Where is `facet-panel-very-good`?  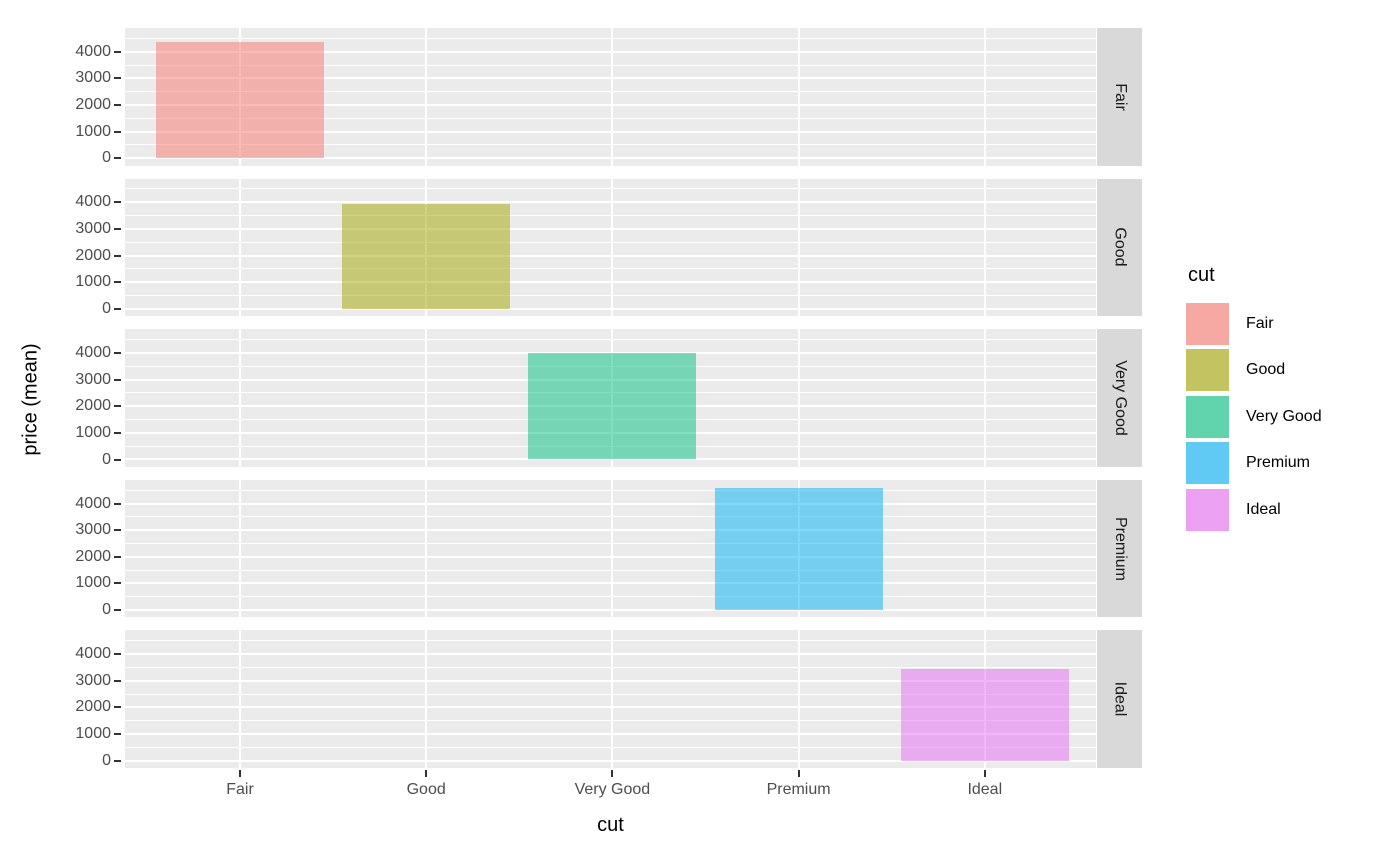
facet-panel-very-good is located at coordinates (610, 398).